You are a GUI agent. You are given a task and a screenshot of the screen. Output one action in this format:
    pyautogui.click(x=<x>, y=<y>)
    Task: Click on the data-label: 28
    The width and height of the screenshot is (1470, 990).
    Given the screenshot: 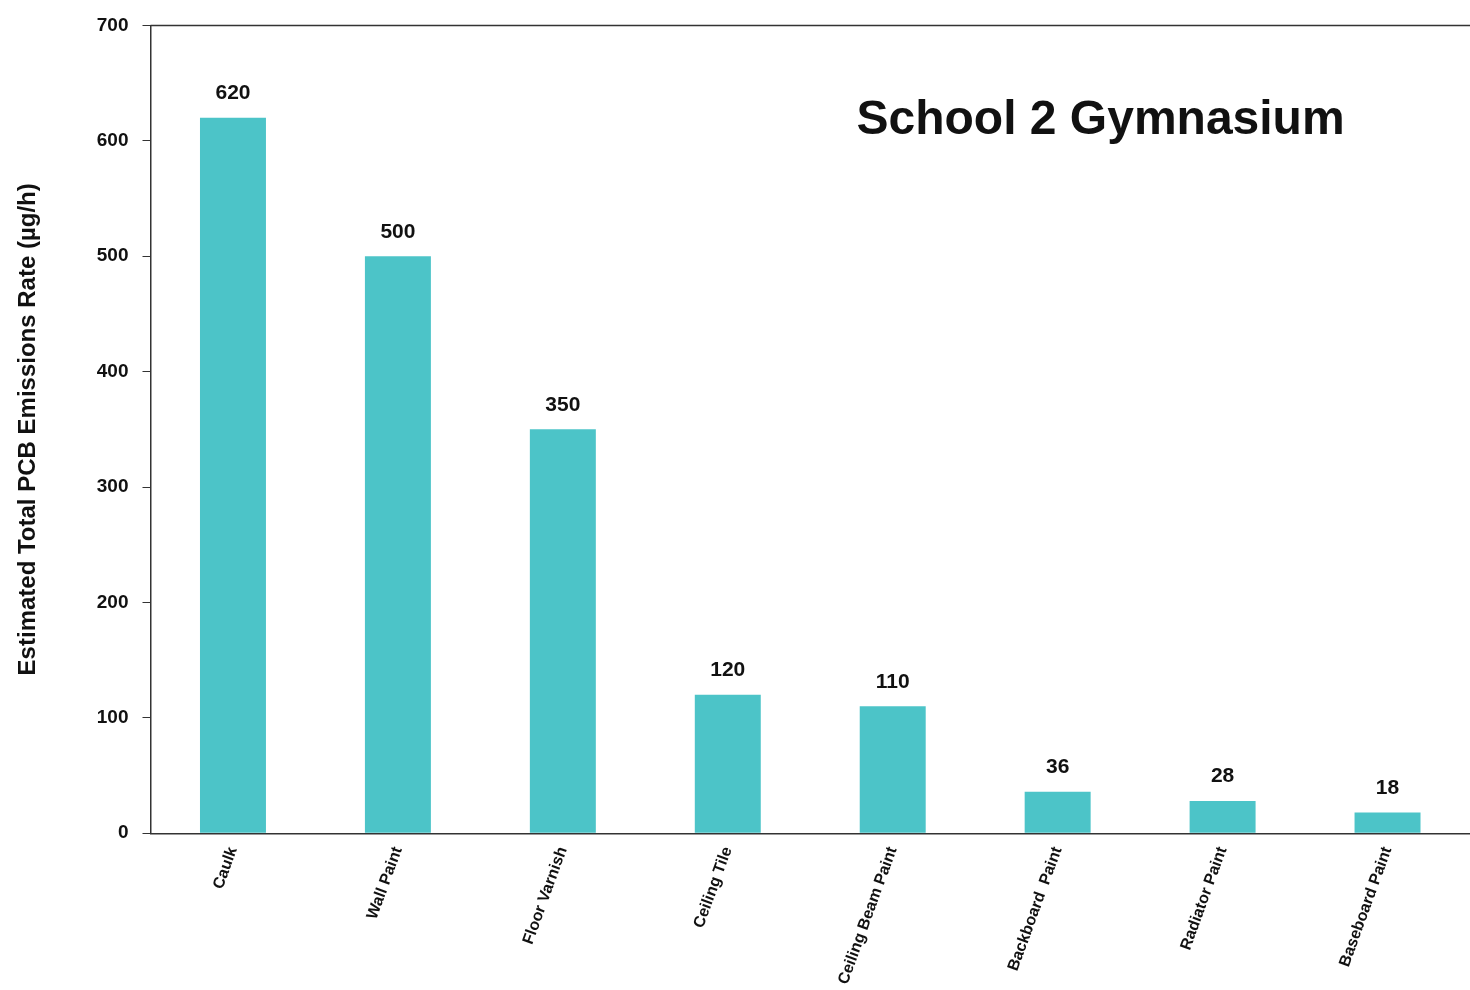 What is the action you would take?
    pyautogui.click(x=1222, y=775)
    